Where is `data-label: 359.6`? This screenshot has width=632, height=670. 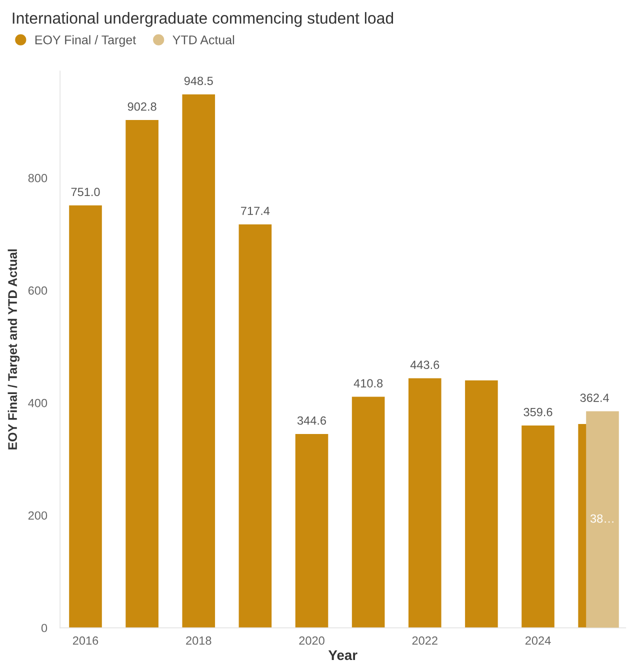
data-label: 359.6 is located at coordinates (538, 412).